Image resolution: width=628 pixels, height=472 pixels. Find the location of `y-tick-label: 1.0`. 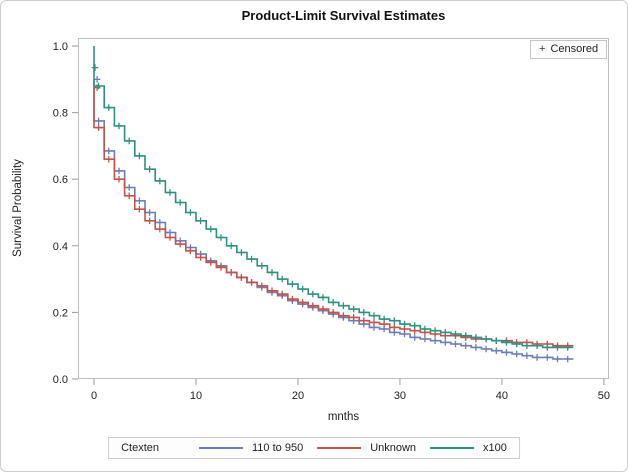

y-tick-label: 1.0 is located at coordinates (60, 47).